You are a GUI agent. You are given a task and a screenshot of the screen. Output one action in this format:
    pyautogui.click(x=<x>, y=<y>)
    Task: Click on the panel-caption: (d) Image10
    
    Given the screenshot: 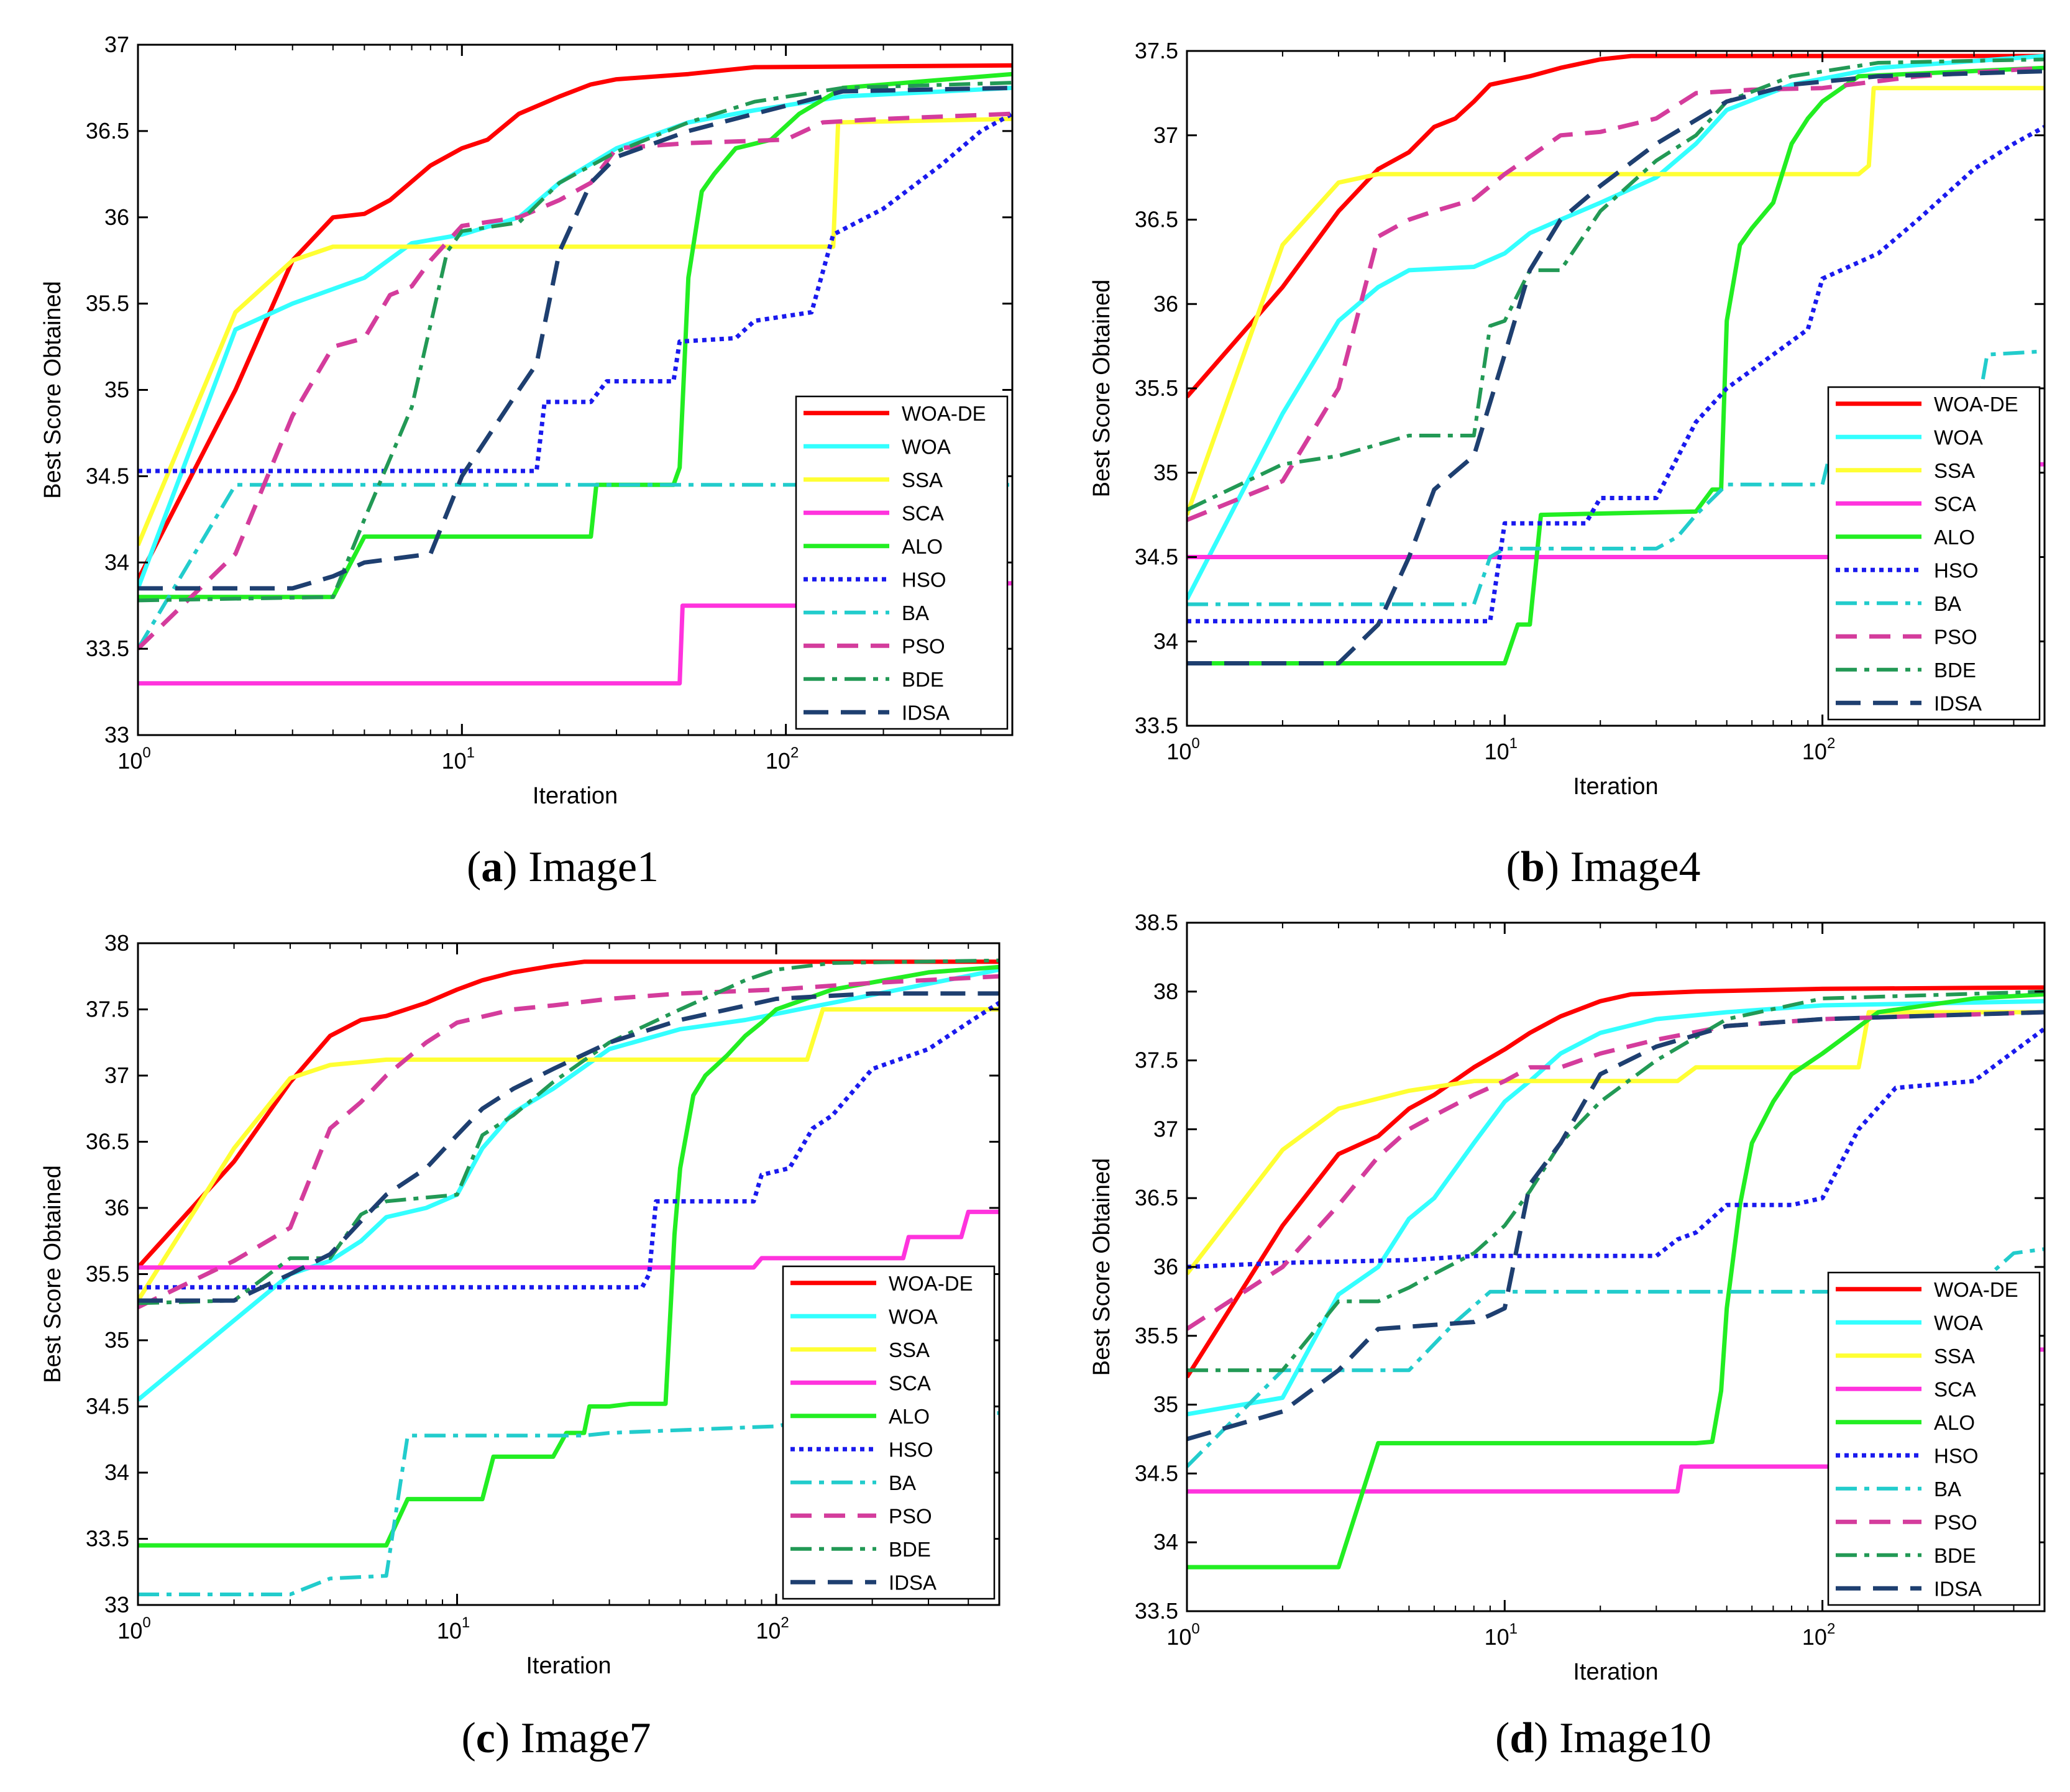 What is the action you would take?
    pyautogui.click(x=1603, y=1738)
    